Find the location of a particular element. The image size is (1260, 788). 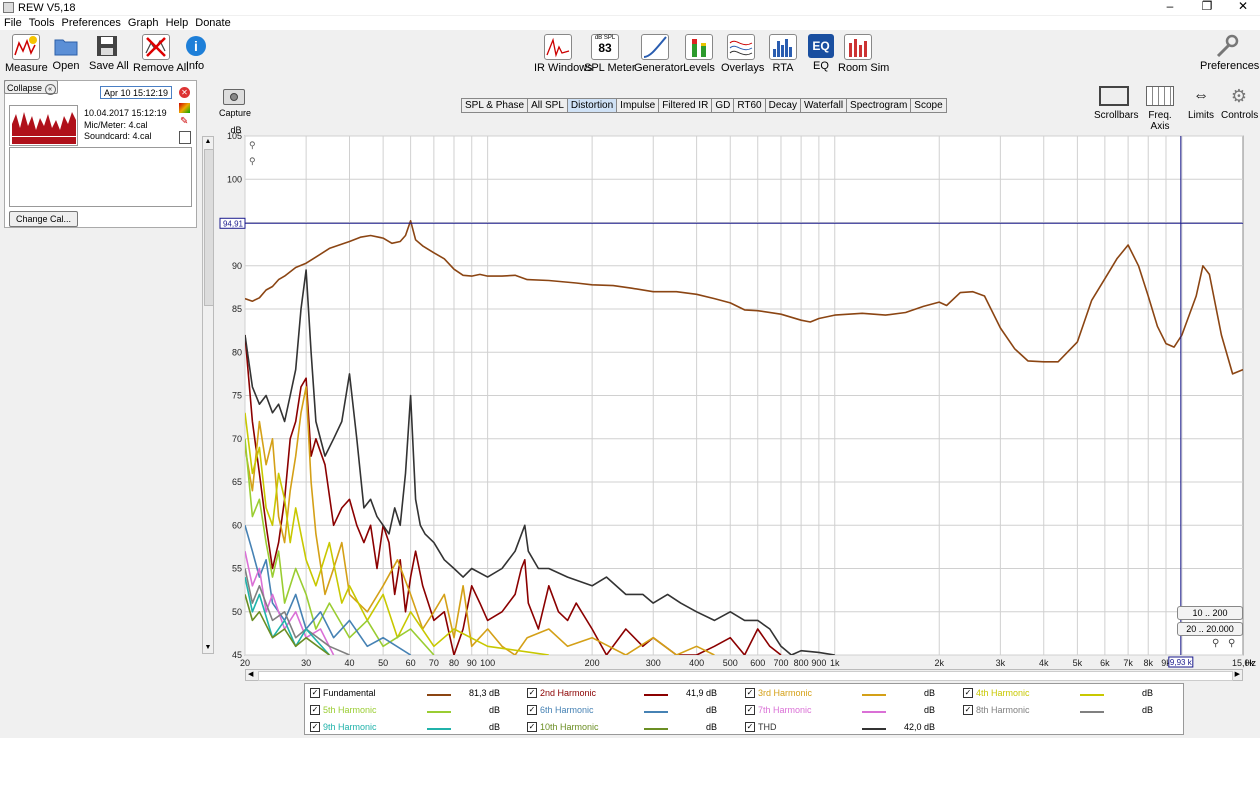

hscroll-left-arrow-icon: ◀ is located at coordinates (251, 674).